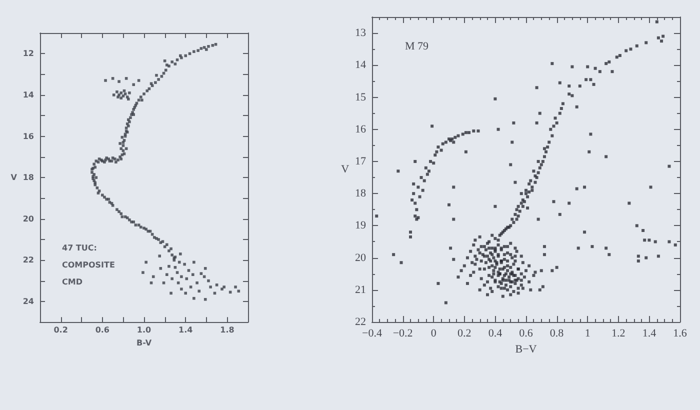  What do you see at coordinates (372, 334) in the screenshot?
I see `x-tick-label: −0.4` at bounding box center [372, 334].